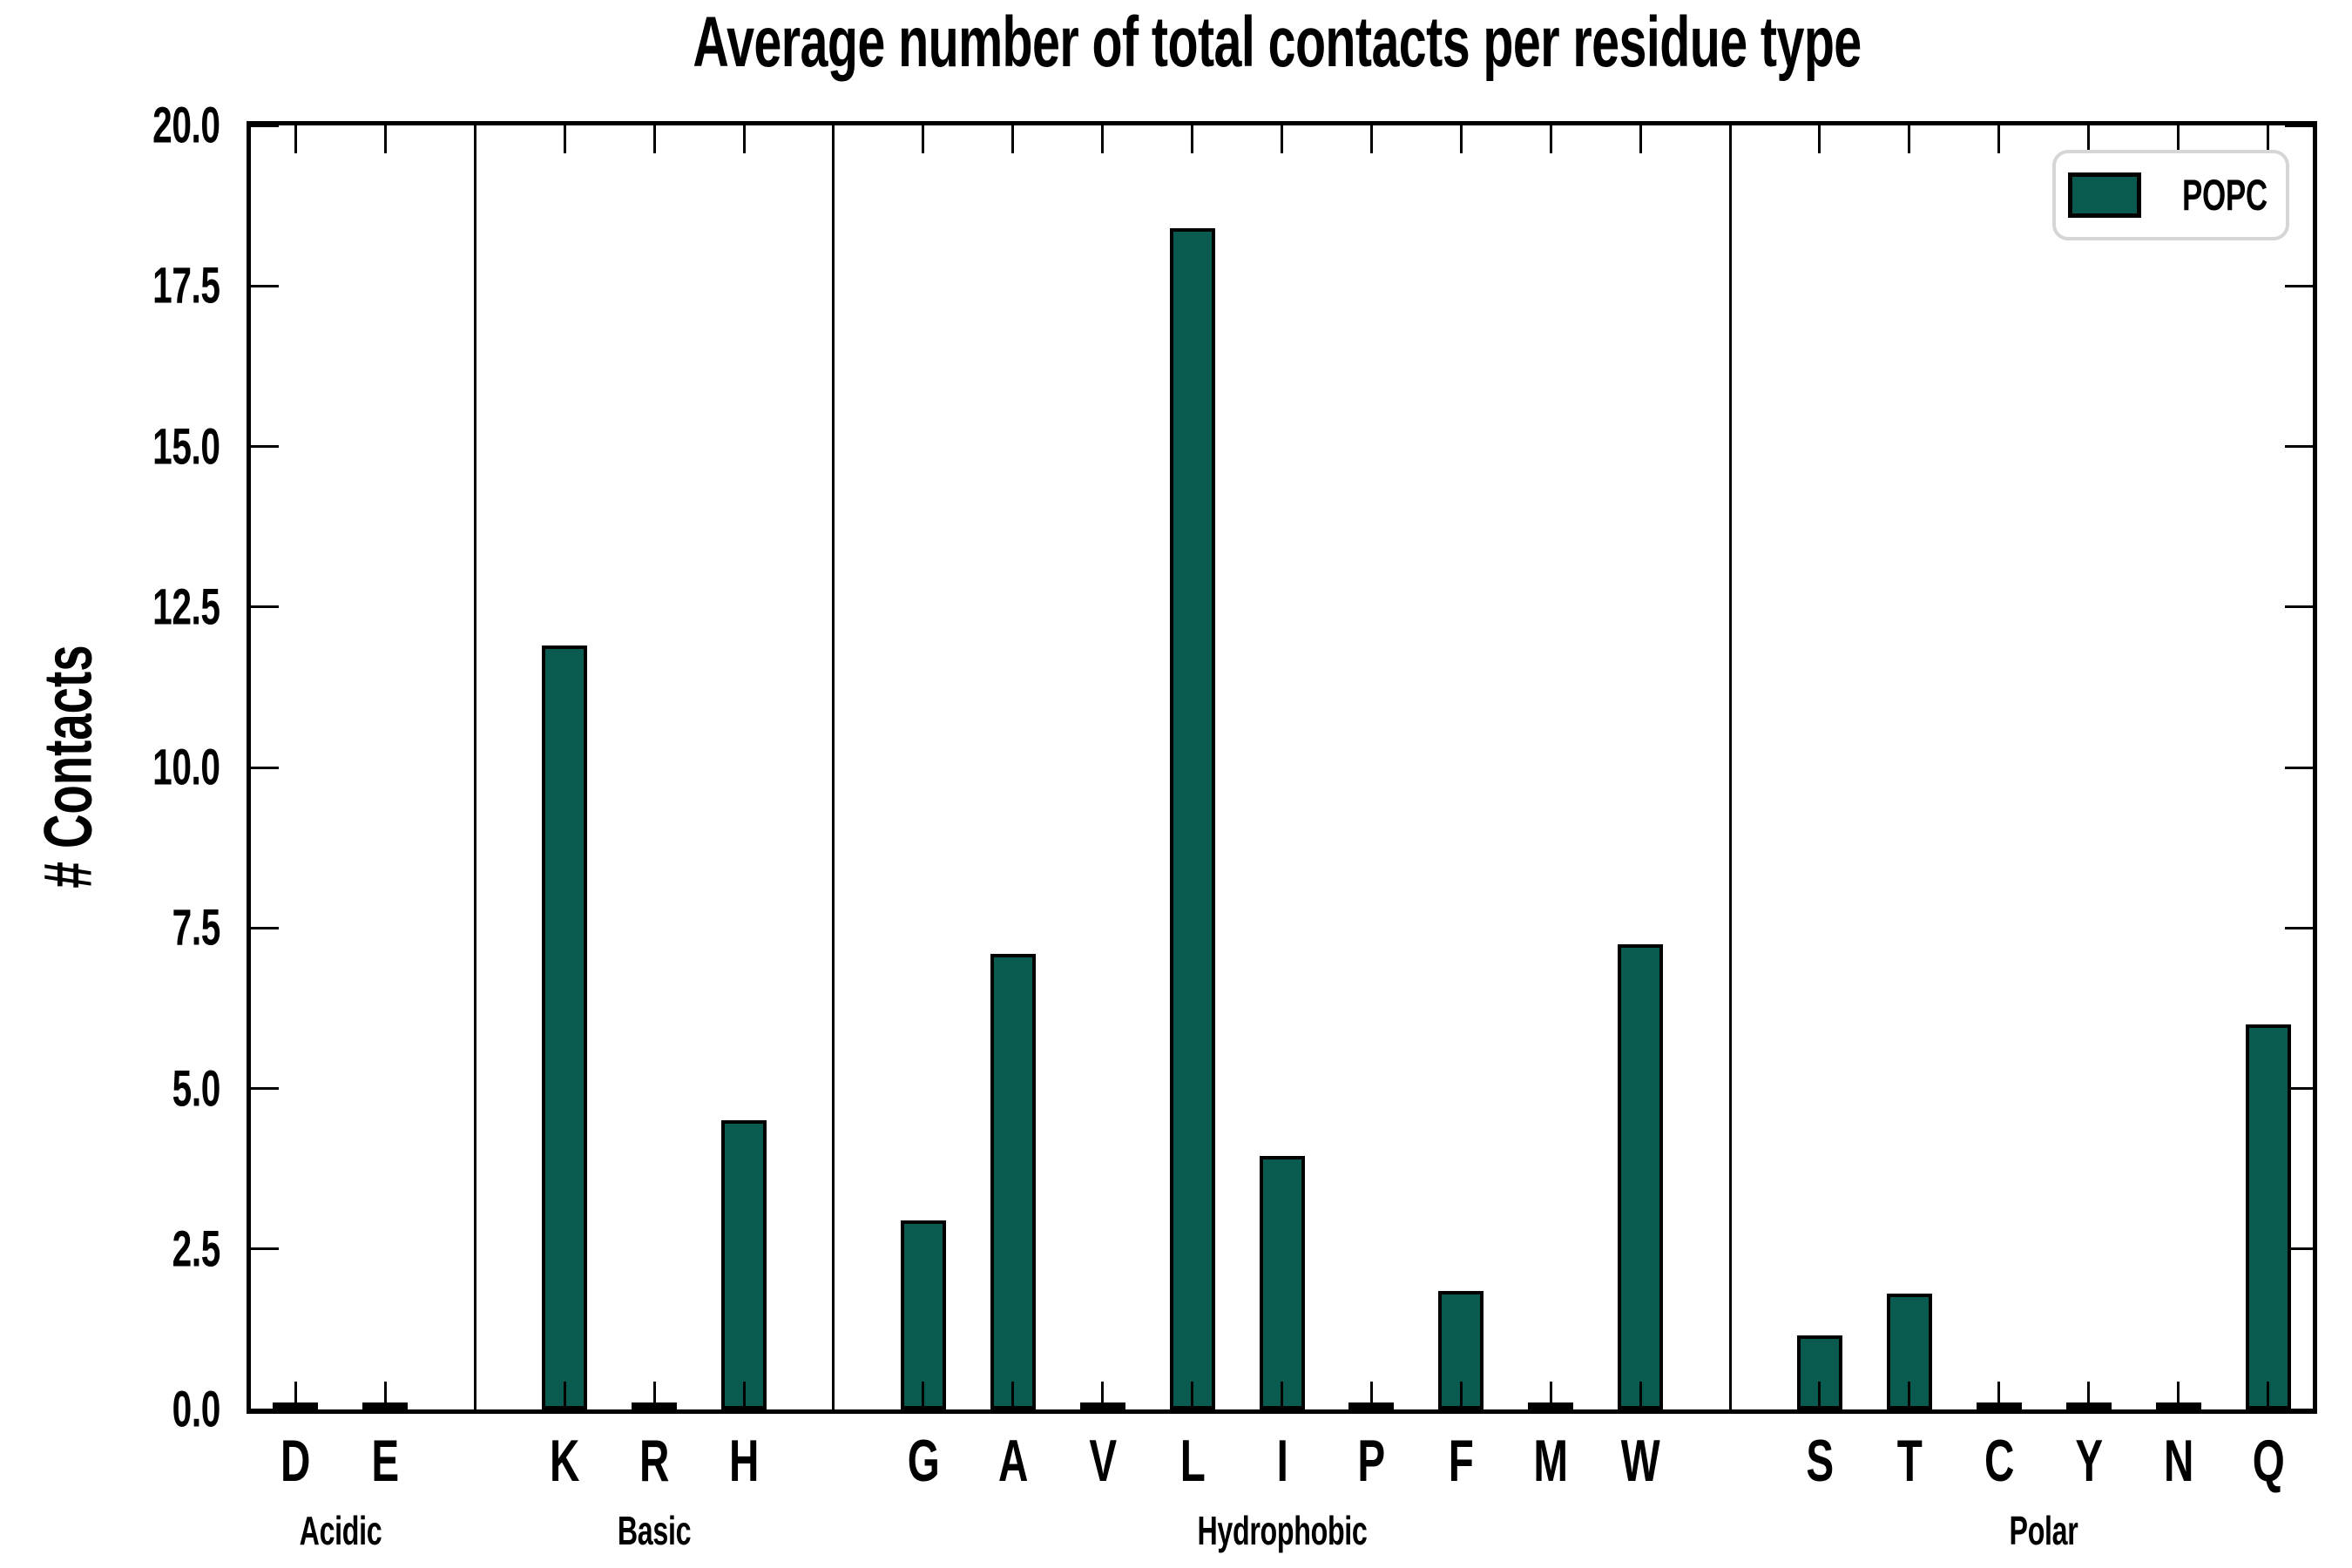  Describe the element at coordinates (654, 1461) in the screenshot. I see `x-label-R: R` at that location.